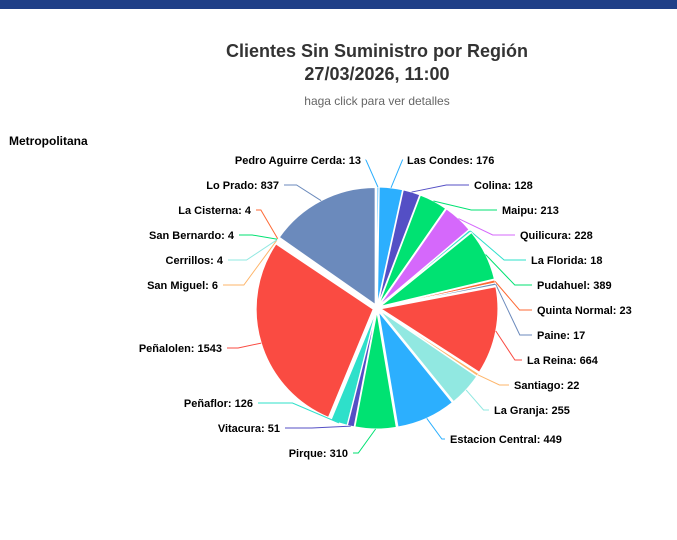 This screenshot has height=540, width=677. Describe the element at coordinates (584, 311) in the screenshot. I see `slice-data-label: Quinta Normal: 23` at that location.